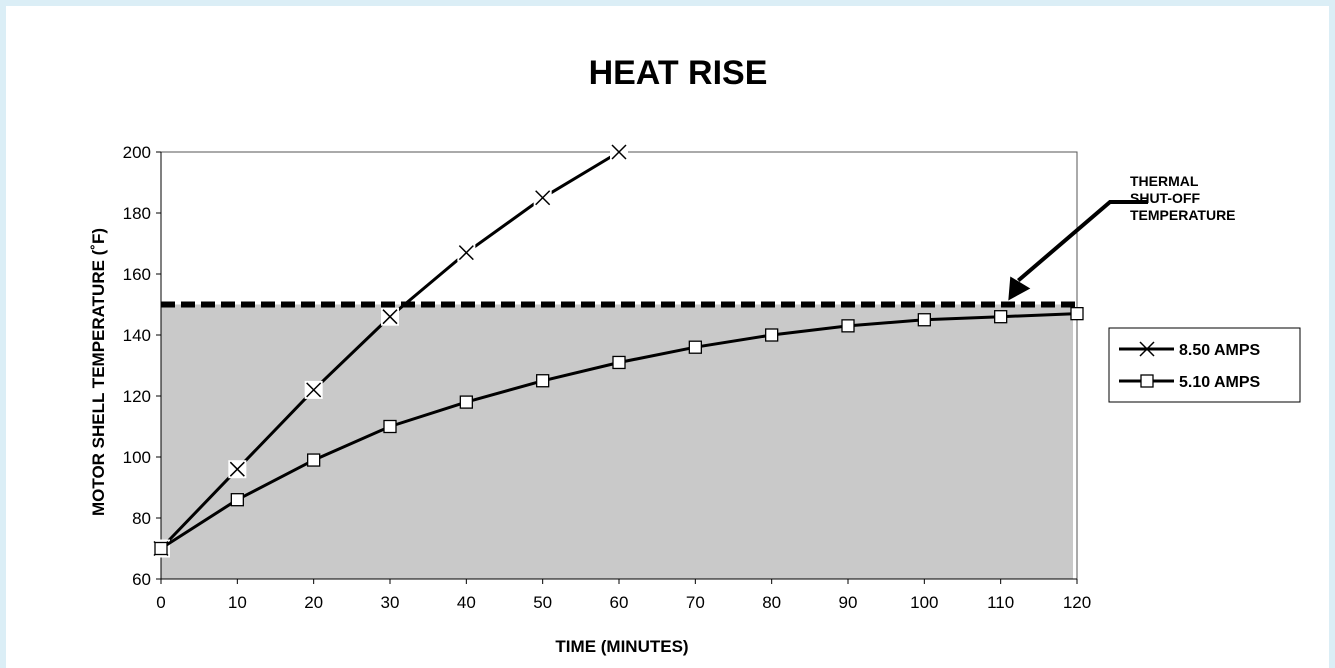 This screenshot has width=1335, height=668. Describe the element at coordinates (237, 602) in the screenshot. I see `x-tick-label: 10` at that location.